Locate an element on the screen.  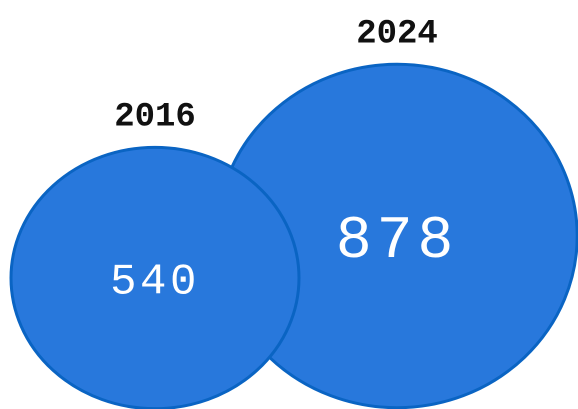
year-label-2024: 2024 is located at coordinates (397, 34).